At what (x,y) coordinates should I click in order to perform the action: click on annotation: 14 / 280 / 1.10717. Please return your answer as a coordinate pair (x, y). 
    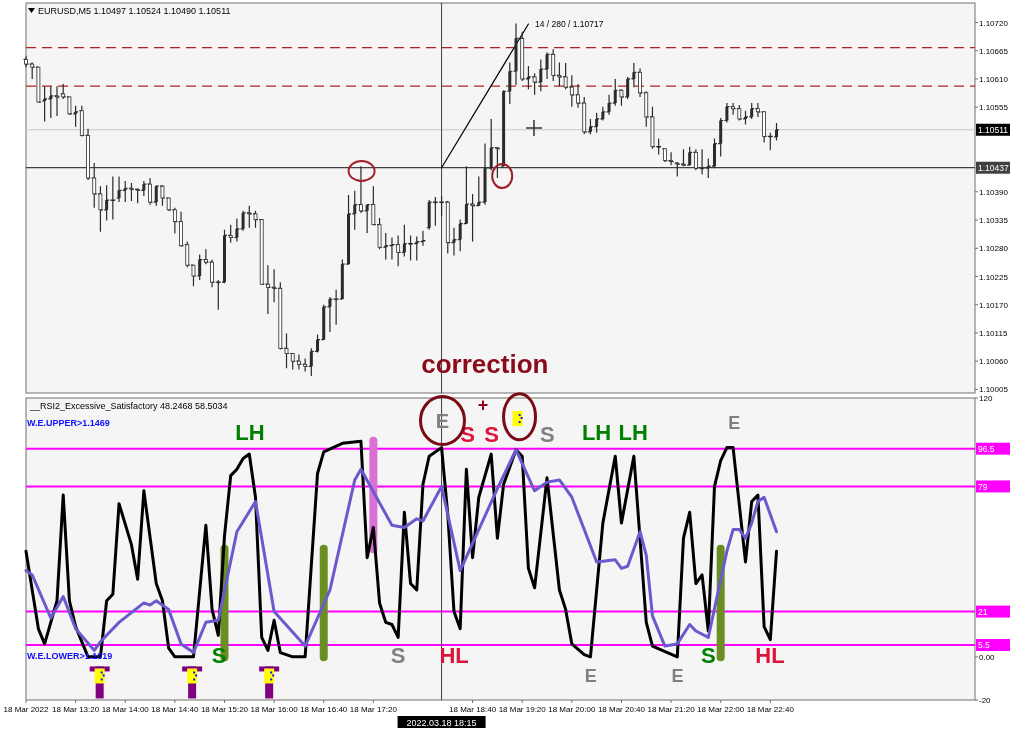
    Looking at the image, I should click on (569, 24).